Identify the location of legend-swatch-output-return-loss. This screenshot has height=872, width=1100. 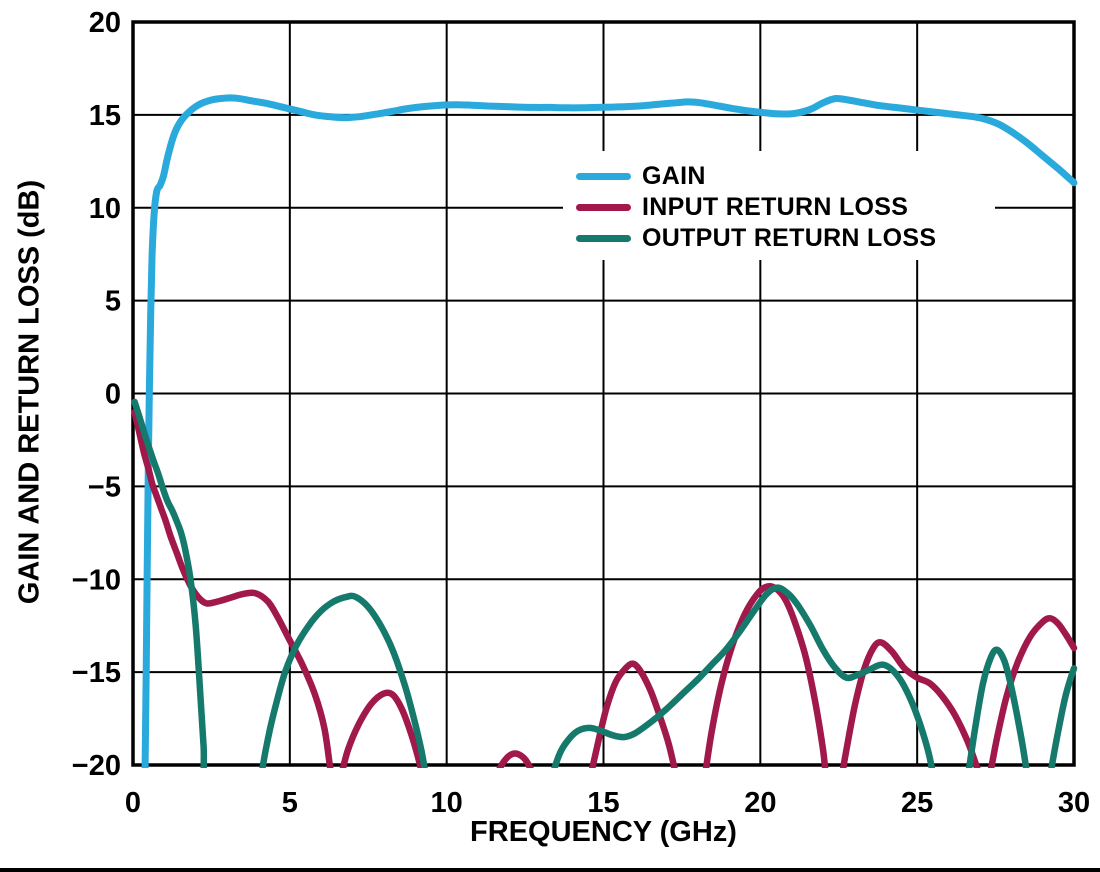
(603, 238).